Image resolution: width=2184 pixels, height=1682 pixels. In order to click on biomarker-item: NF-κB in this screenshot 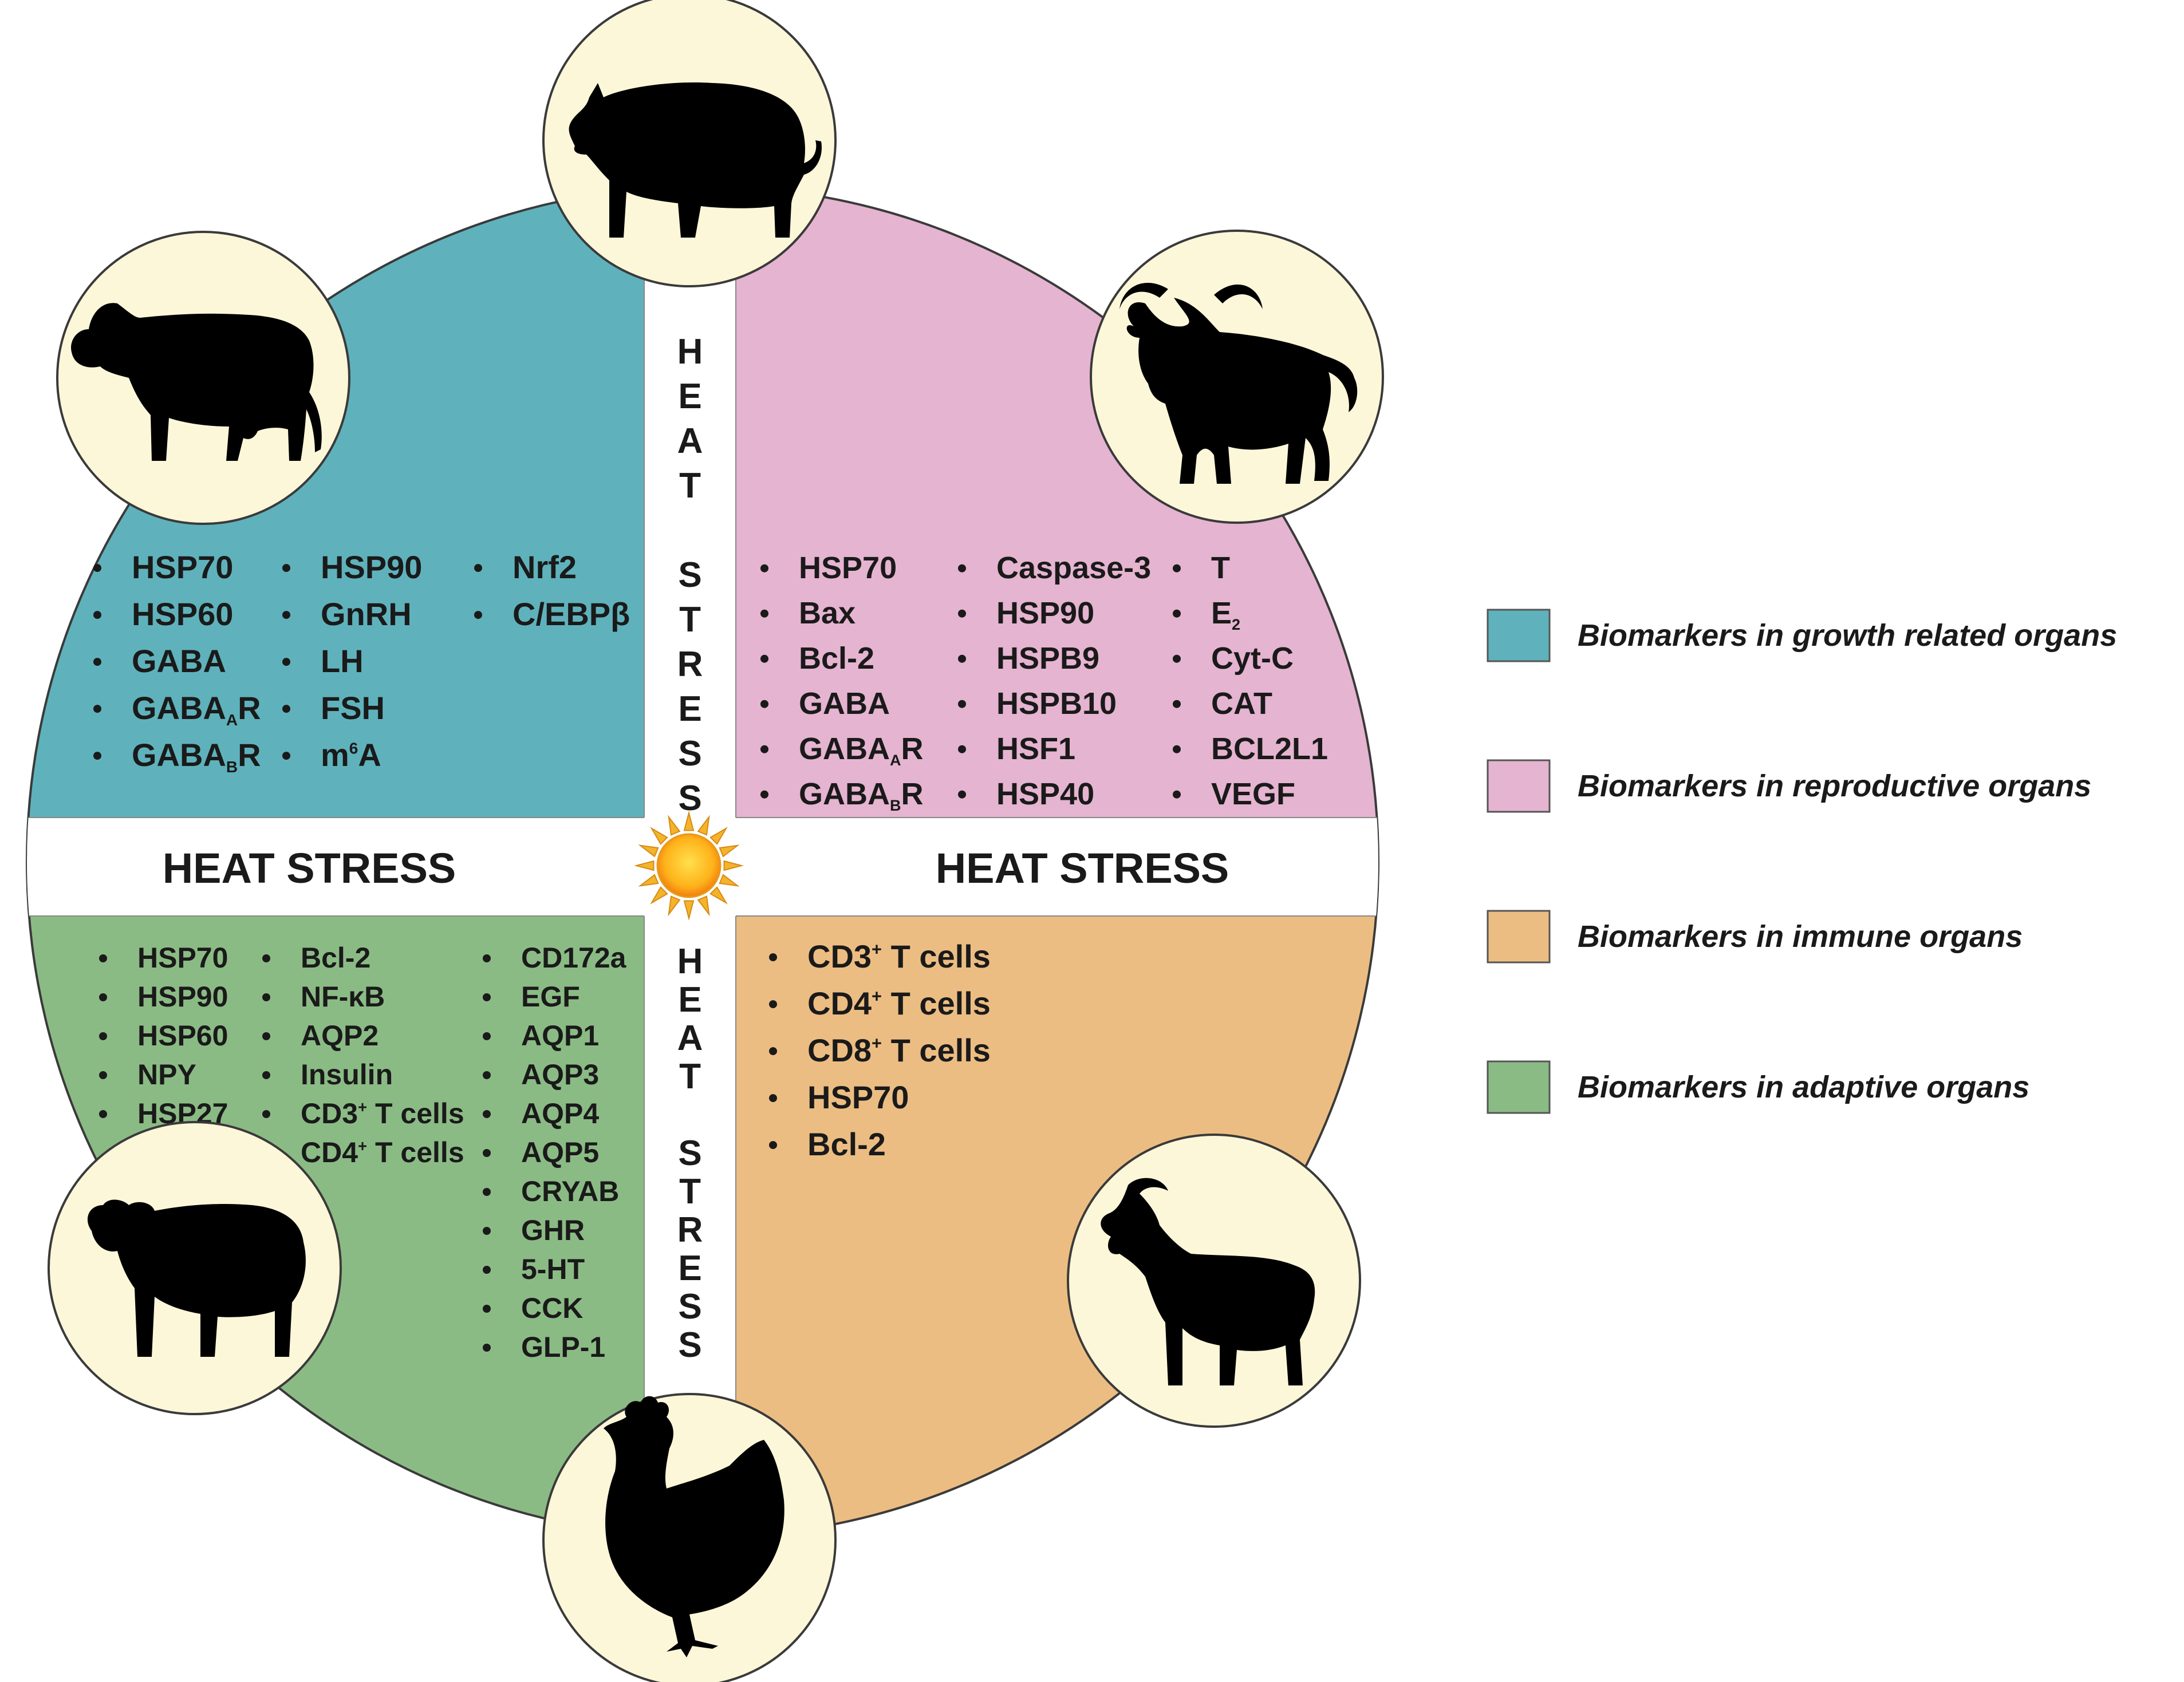, I will do `click(343, 997)`.